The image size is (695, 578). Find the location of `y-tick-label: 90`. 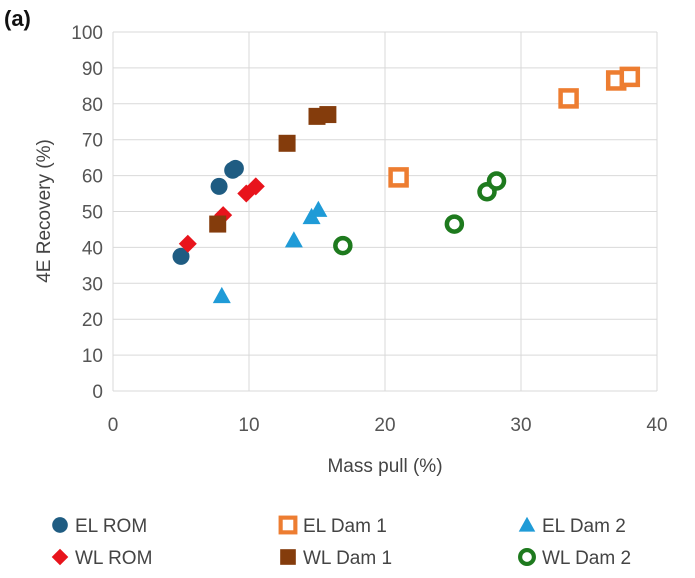

y-tick-label: 90 is located at coordinates (92, 69).